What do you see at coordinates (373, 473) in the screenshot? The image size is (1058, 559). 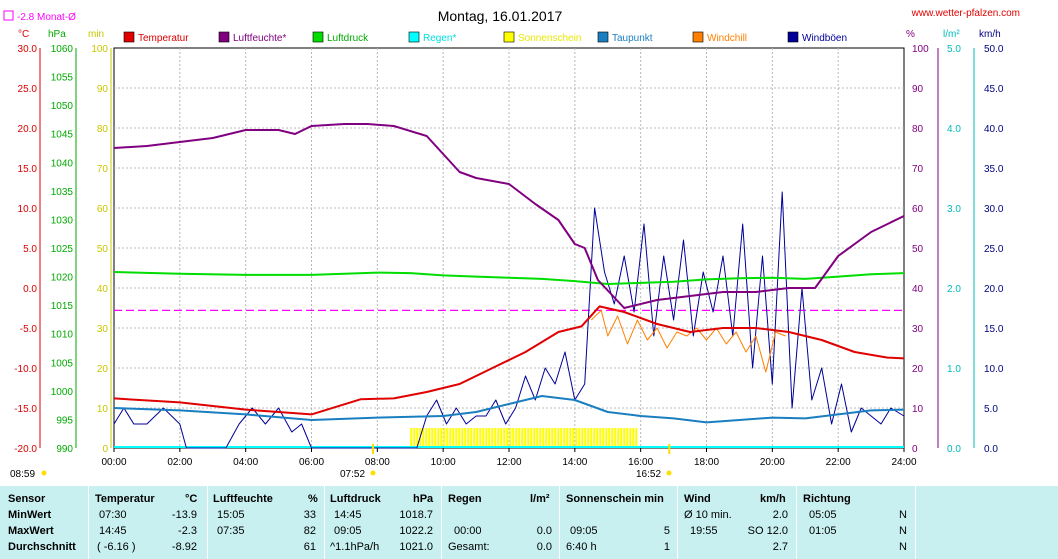 I see `sunrise-icon` at bounding box center [373, 473].